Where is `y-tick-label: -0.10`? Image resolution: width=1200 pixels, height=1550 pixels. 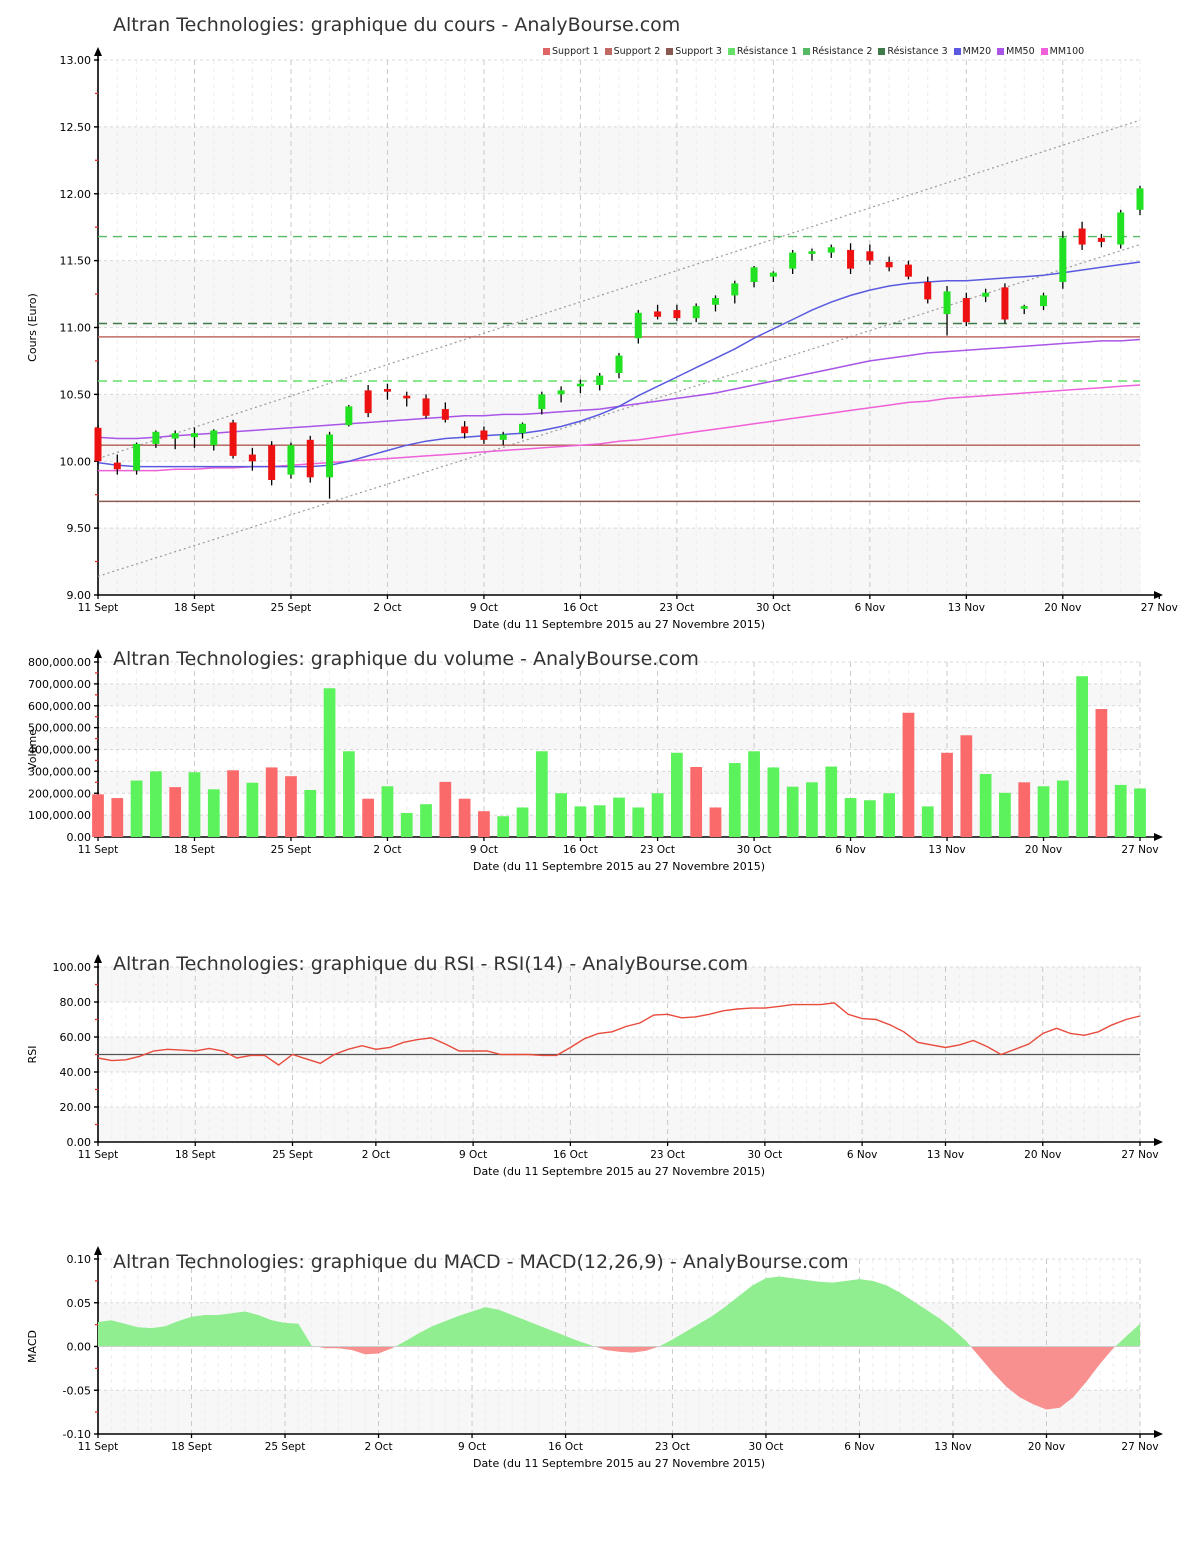
y-tick-label: -0.10 is located at coordinates (77, 1434).